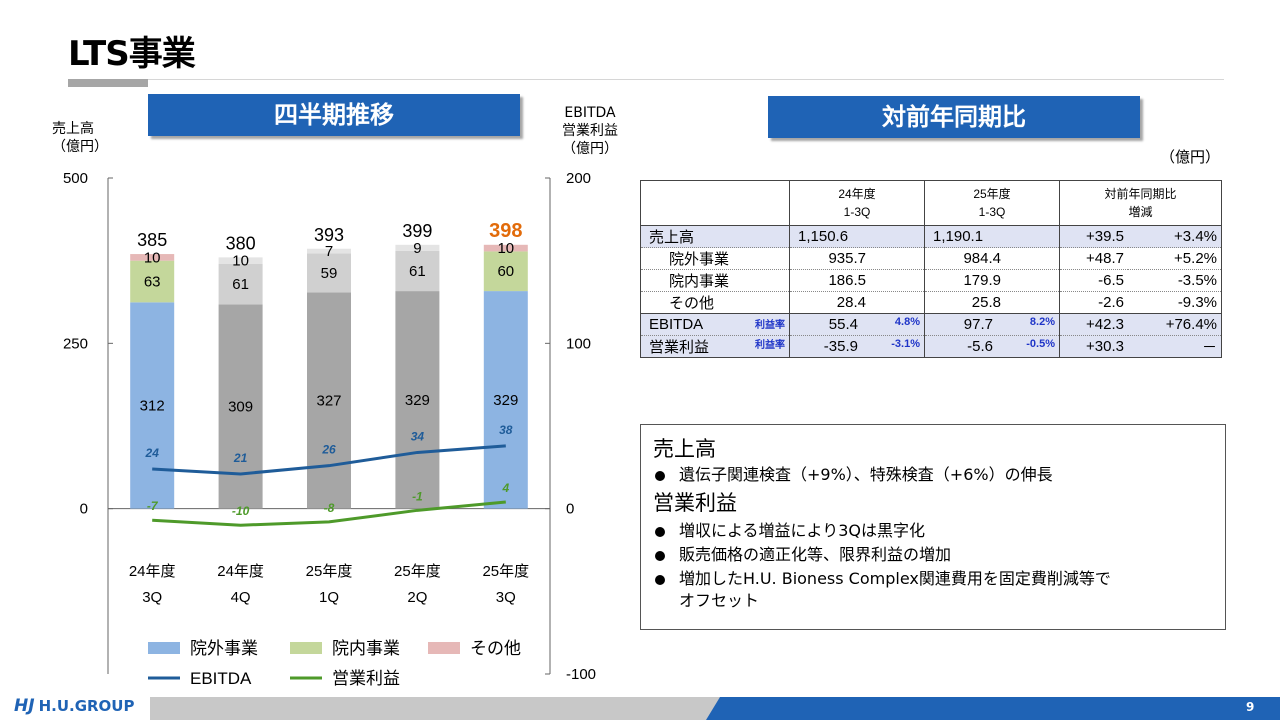 This screenshot has width=1280, height=720. Describe the element at coordinates (329, 235) in the screenshot. I see `bar-total-label: 393` at that location.